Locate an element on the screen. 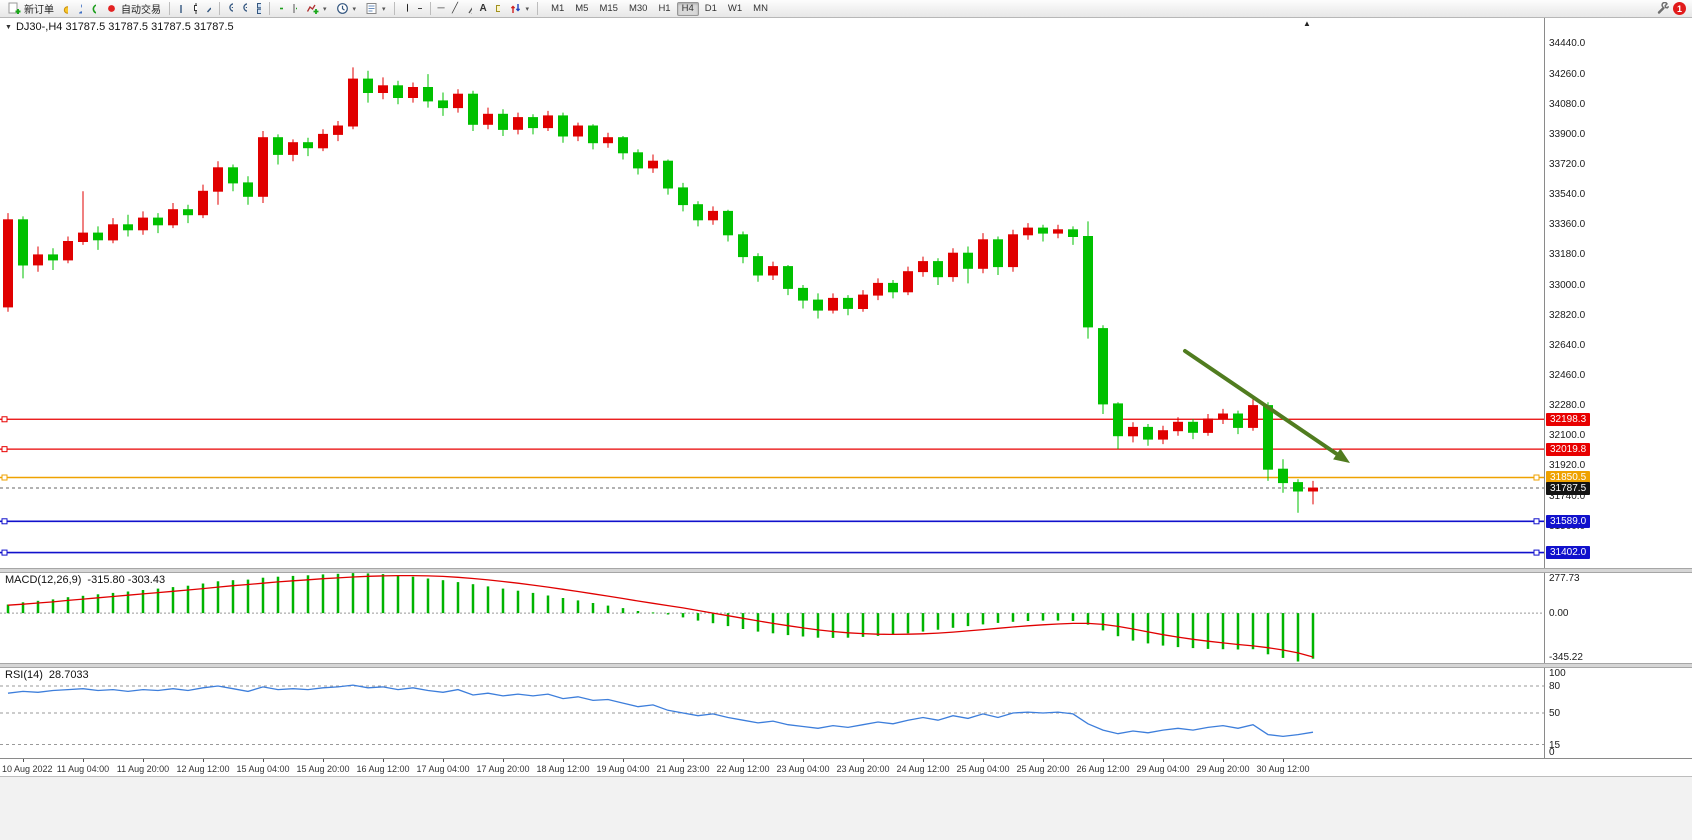 The height and width of the screenshot is (840, 1692). price-tick: 33540.0 is located at coordinates (1567, 195).